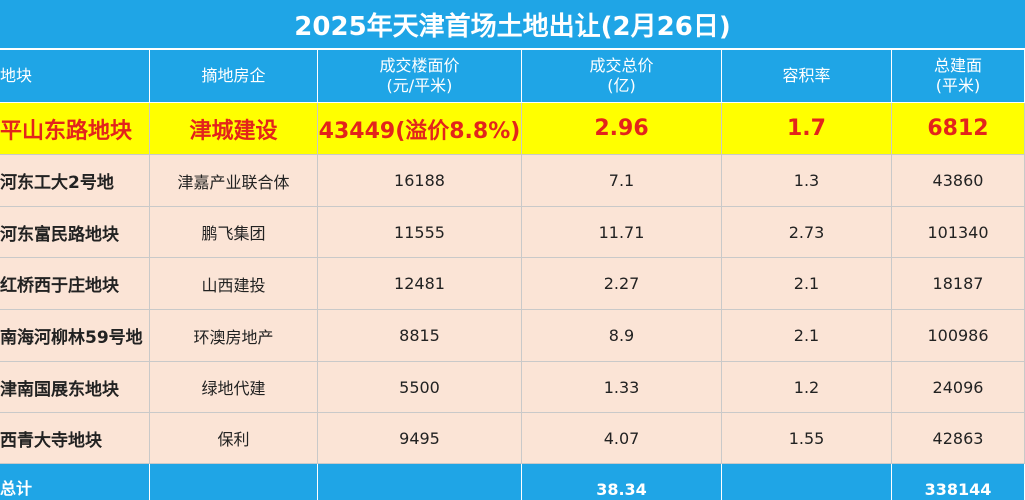  I want to click on cell-text: 总计, so click(16, 488).